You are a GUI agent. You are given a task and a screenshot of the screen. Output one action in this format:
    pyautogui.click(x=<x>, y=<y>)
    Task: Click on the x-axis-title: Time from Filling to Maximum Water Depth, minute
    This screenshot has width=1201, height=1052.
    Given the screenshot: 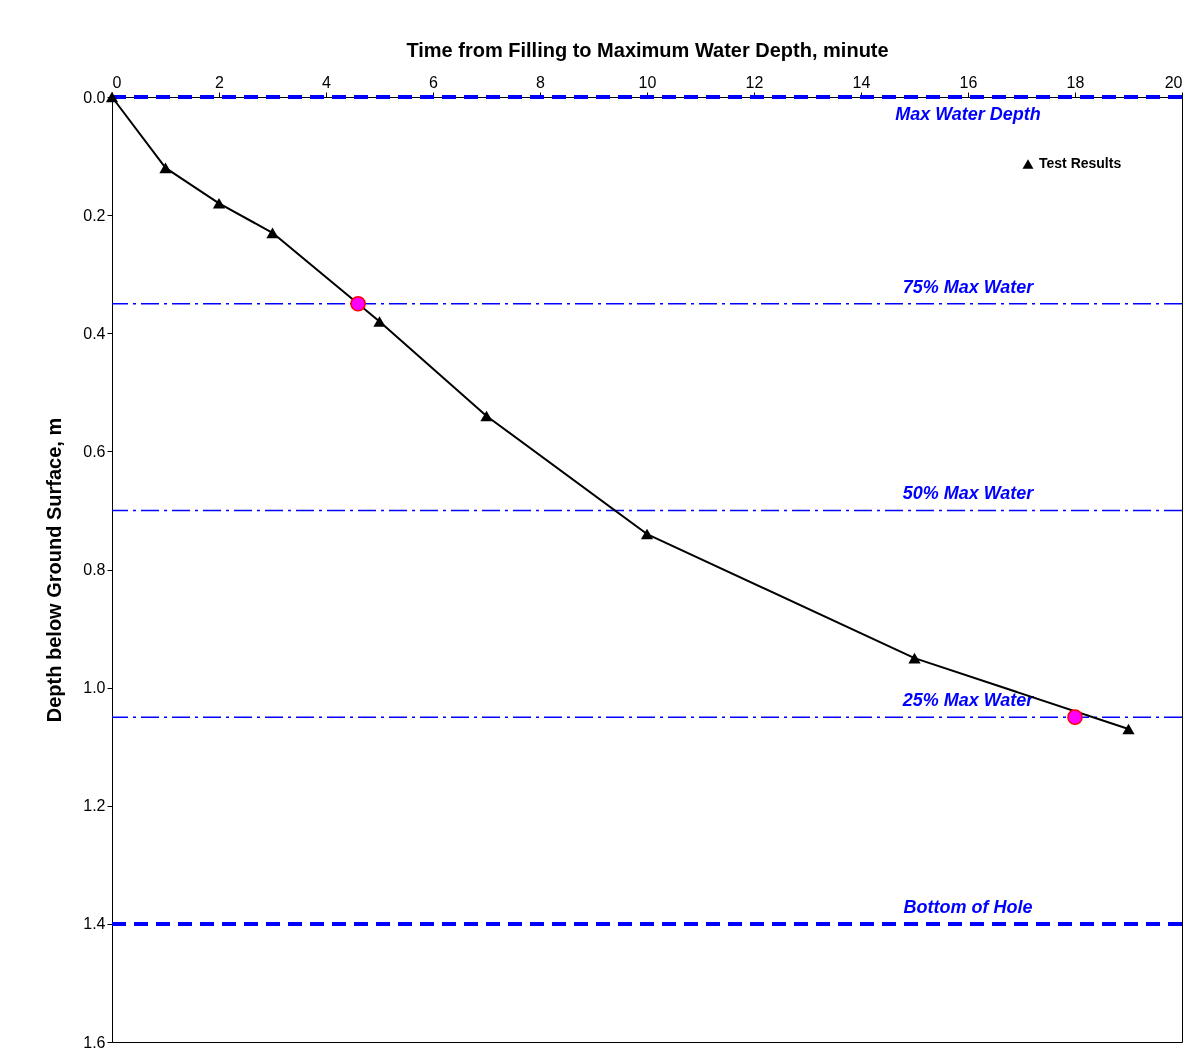 What is the action you would take?
    pyautogui.click(x=647, y=49)
    